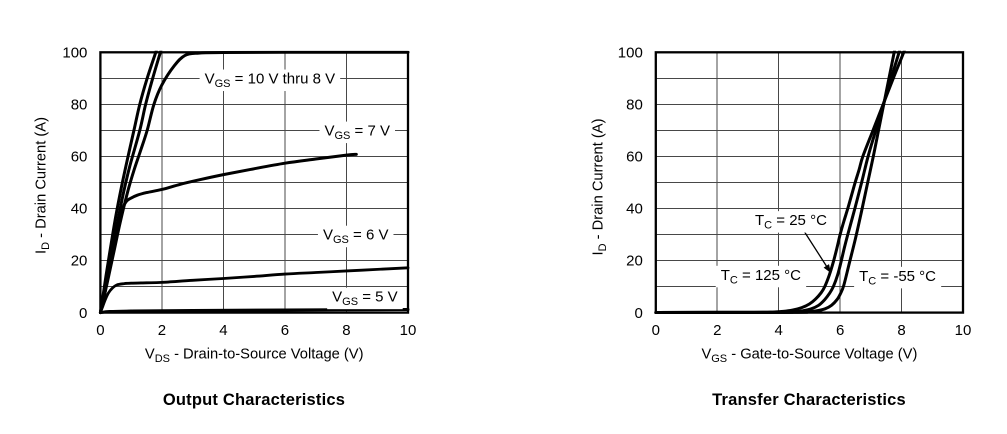  Describe the element at coordinates (775, 182) in the screenshot. I see `curve-tc--55-degc` at that location.